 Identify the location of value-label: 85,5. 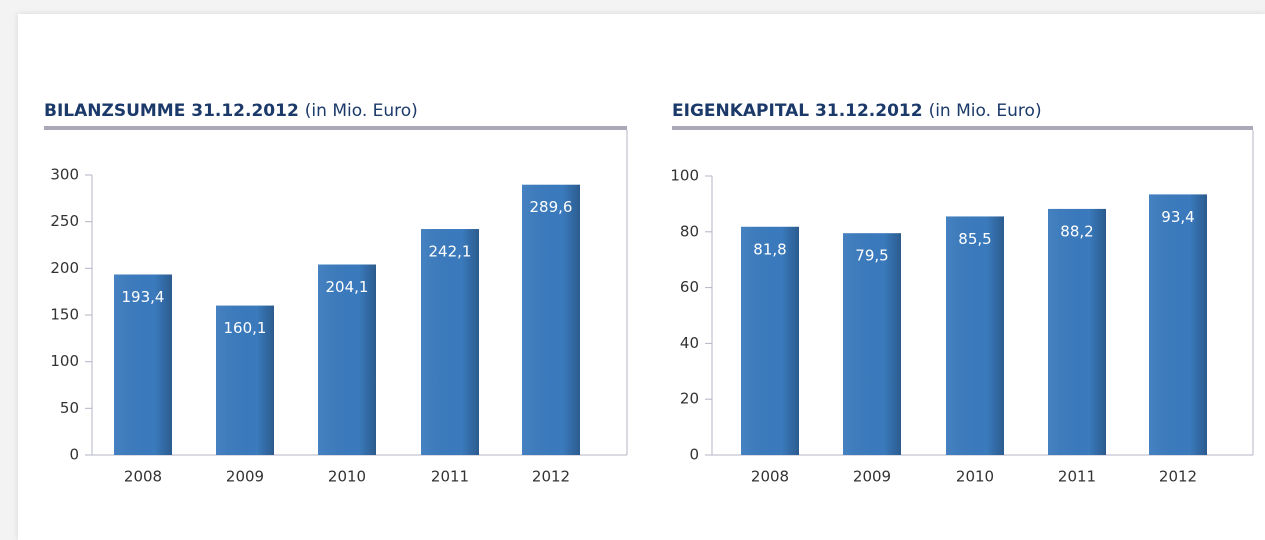
(974, 239).